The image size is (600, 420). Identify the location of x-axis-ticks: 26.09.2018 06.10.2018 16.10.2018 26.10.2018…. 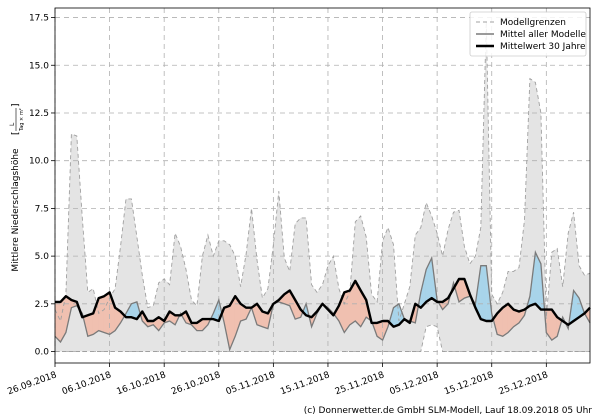
(278, 380).